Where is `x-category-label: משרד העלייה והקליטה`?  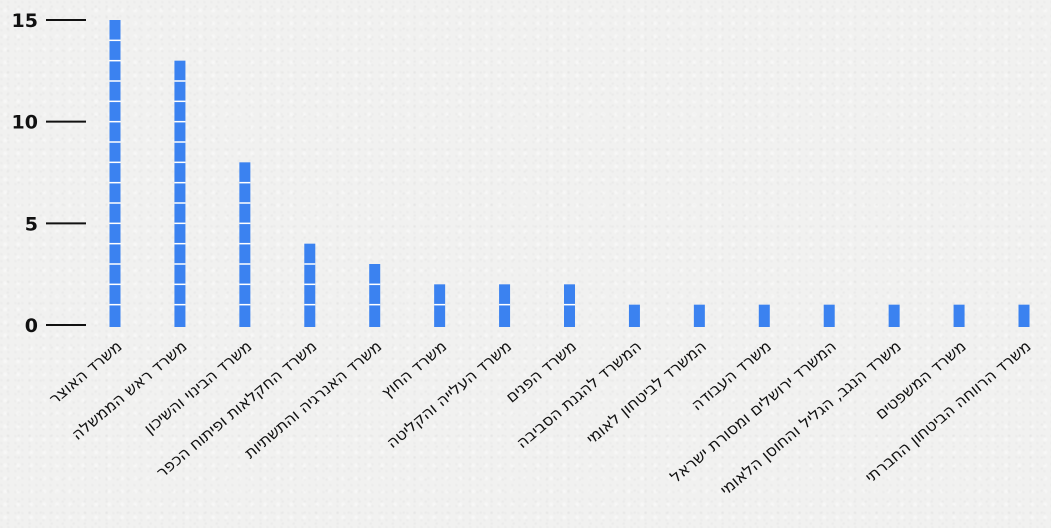
x-category-label: משרד העלייה והקליטה is located at coordinates (449, 394).